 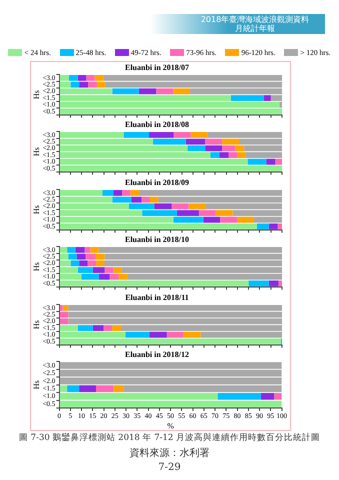 I want to click on caption: 圖 7-30 鵝鑾鼻浮標測站 2018 年 7-12 月波高與連續作用時數百分比統計圖, so click(x=170, y=438).